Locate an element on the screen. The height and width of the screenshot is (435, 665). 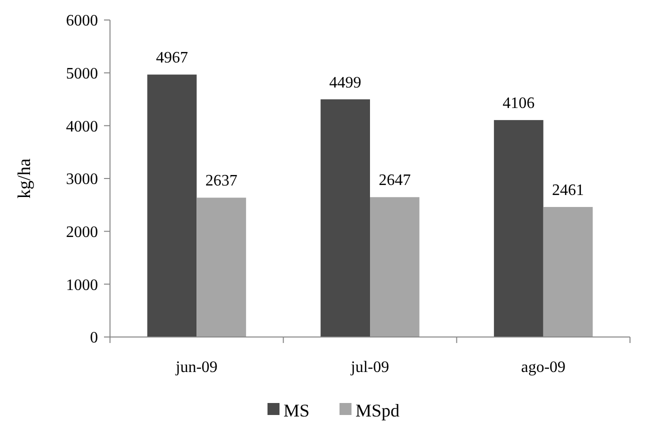
x-tick-label: ago-09 is located at coordinates (543, 367).